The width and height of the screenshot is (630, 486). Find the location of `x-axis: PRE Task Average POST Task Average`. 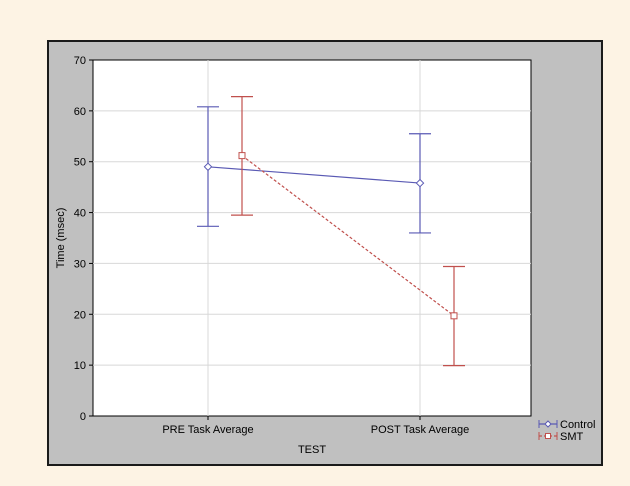

x-axis: PRE Task Average POST Task Average is located at coordinates (315, 426).